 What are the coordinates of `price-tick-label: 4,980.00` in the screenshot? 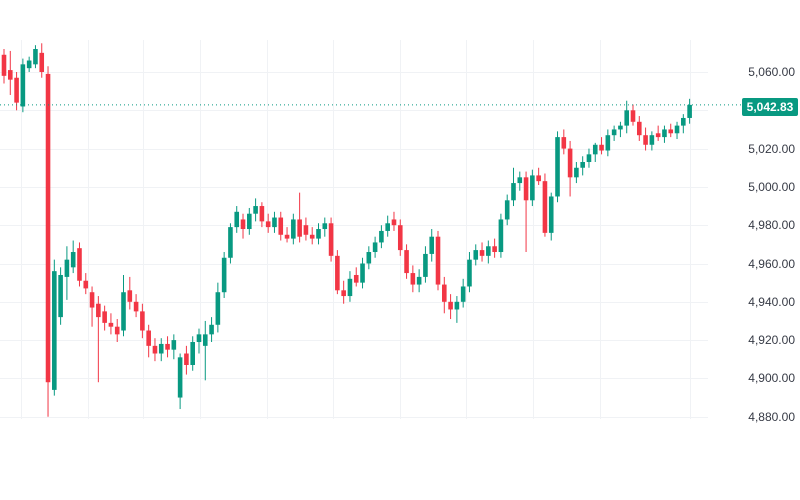 It's located at (771, 225).